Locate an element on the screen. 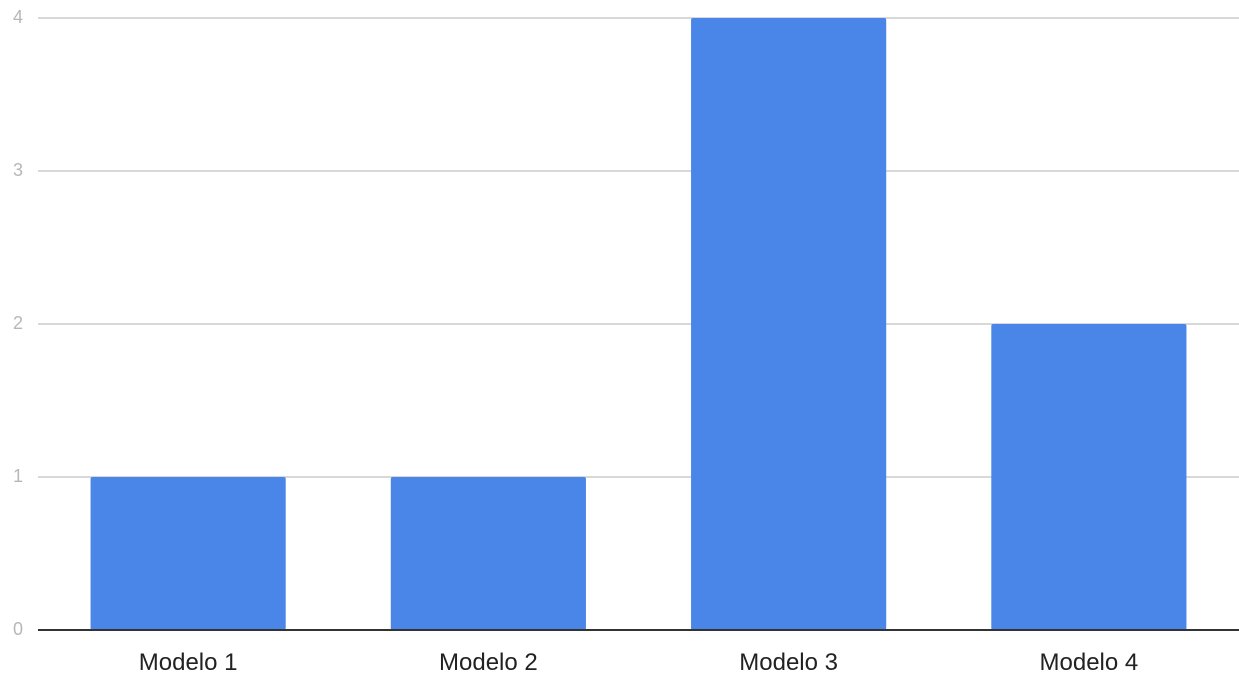  y-tick-label: 1 is located at coordinates (18, 476).